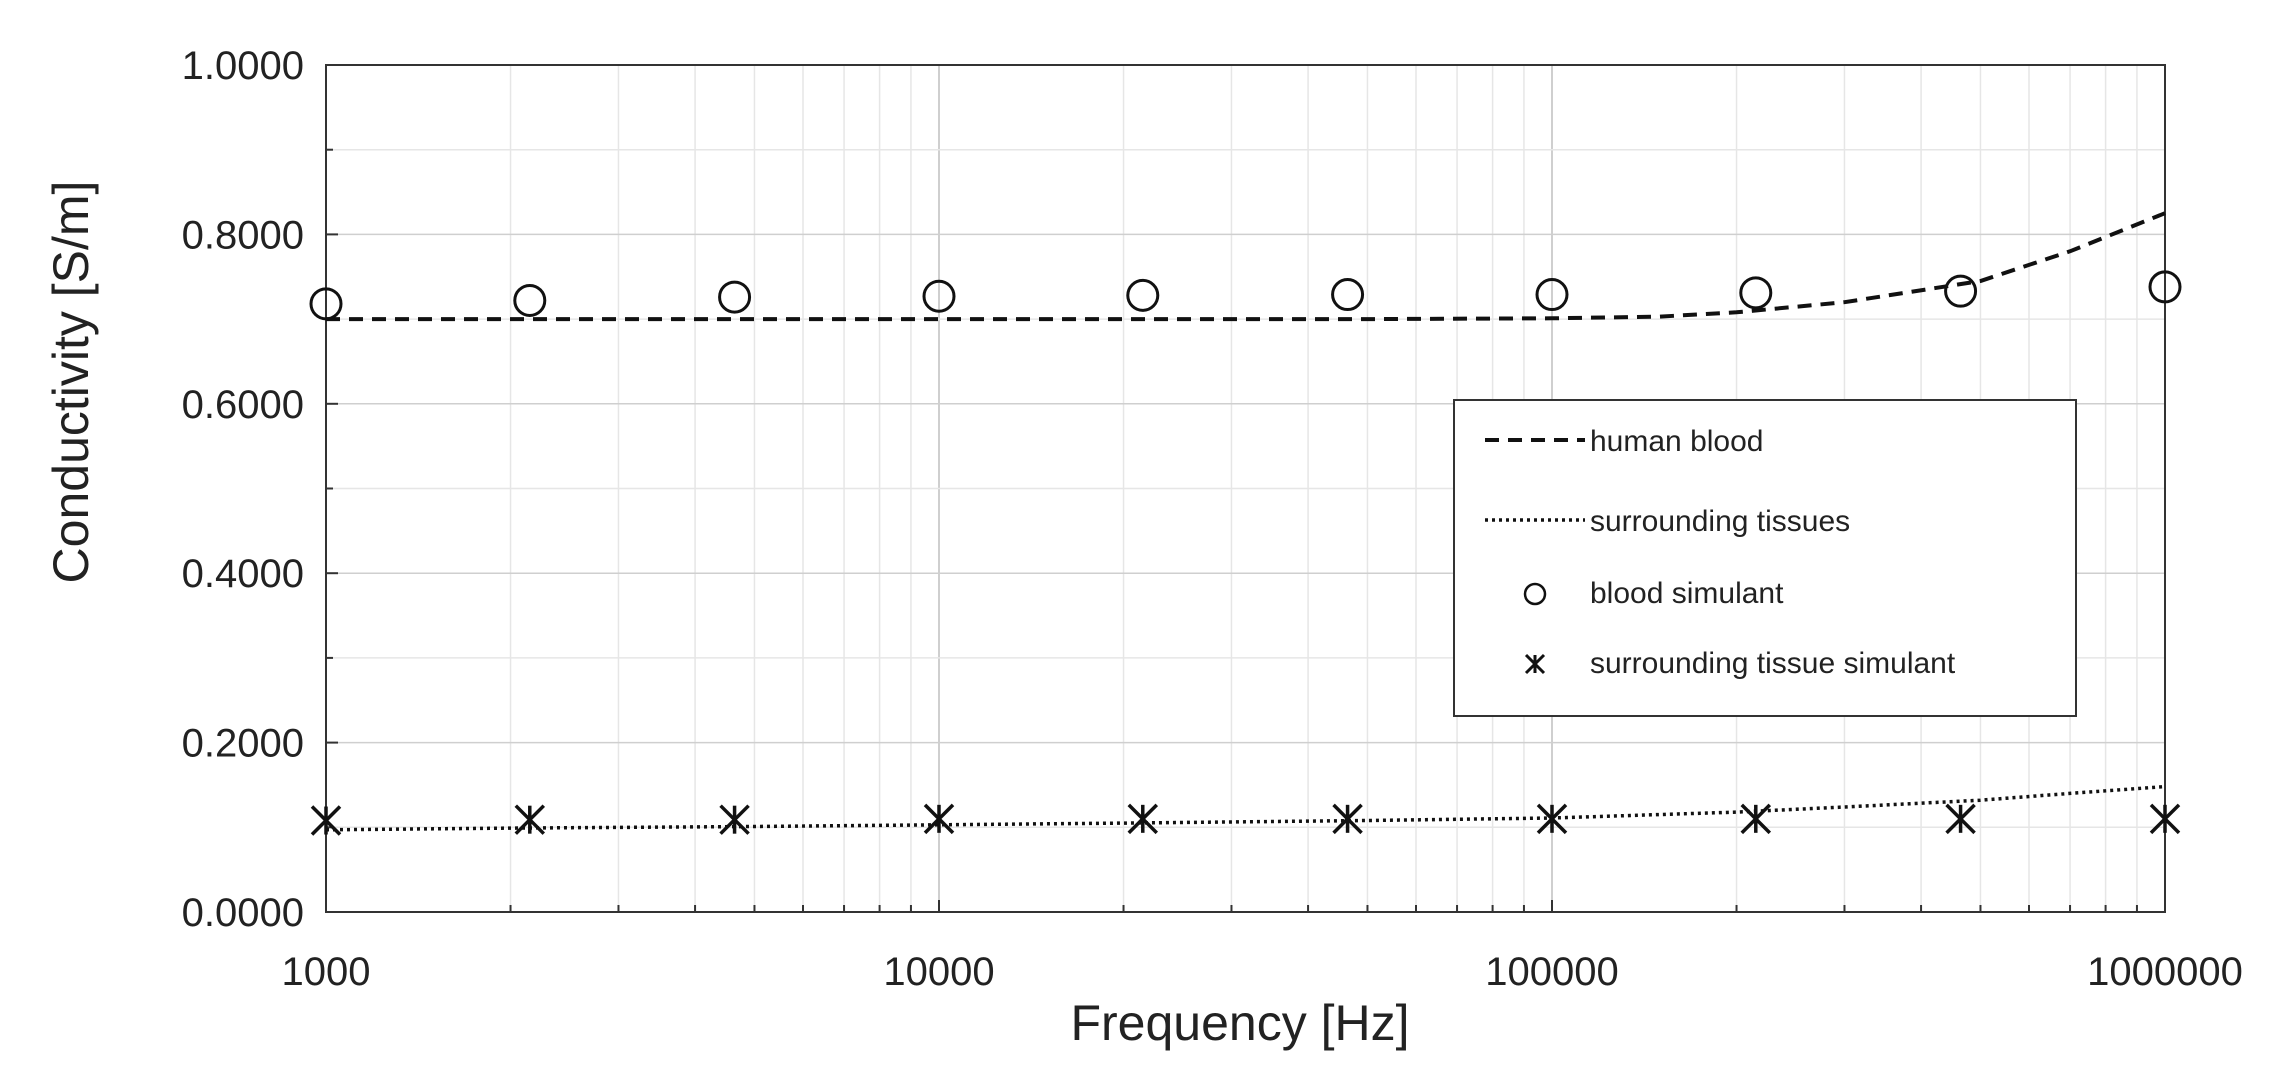 The height and width of the screenshot is (1087, 2295). What do you see at coordinates (938, 972) in the screenshot?
I see `x-tick-label: 10000` at bounding box center [938, 972].